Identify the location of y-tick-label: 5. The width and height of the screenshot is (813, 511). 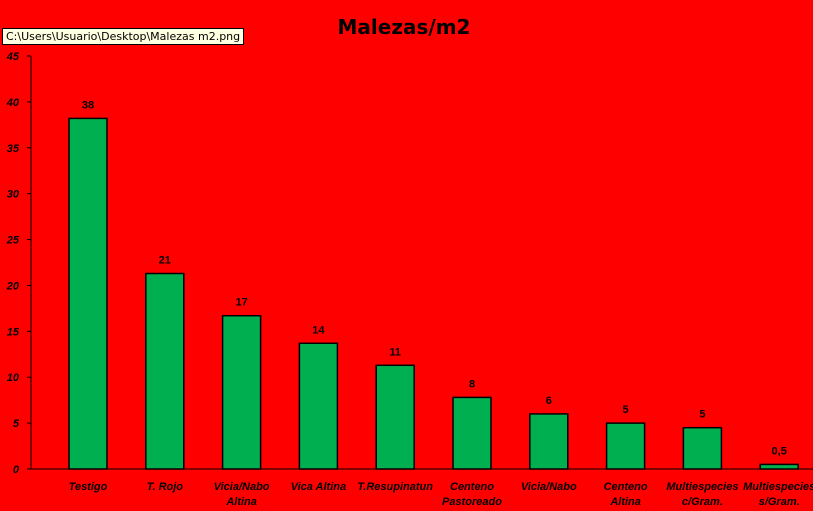
(16, 424).